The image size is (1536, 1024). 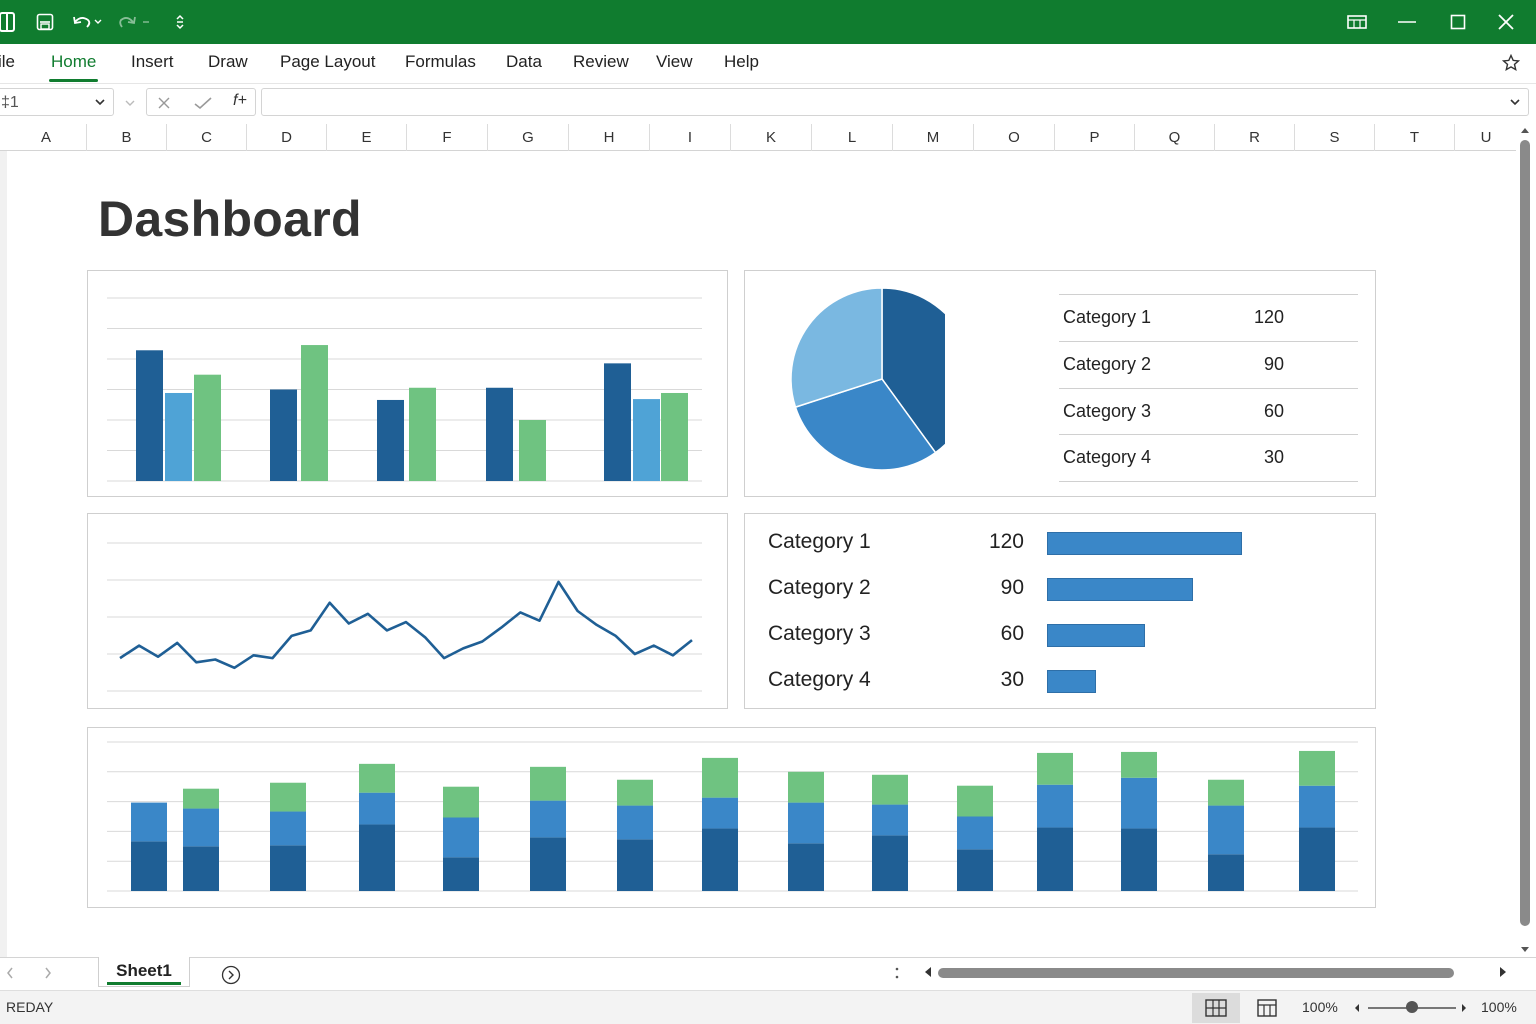 I want to click on add-sheet-icon, so click(x=231, y=975).